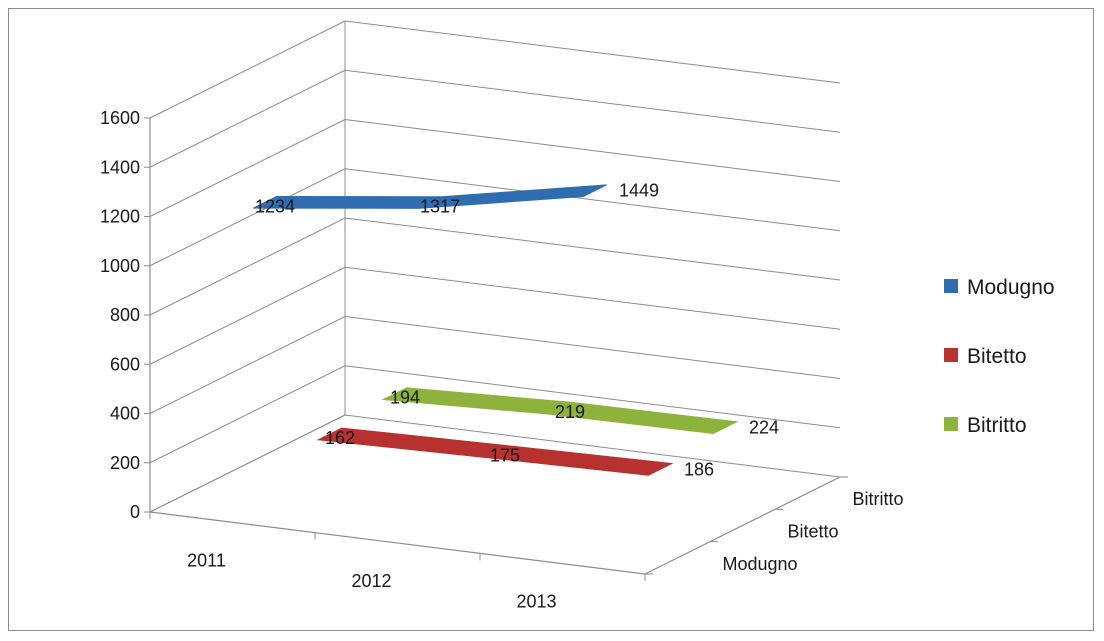 Image resolution: width=1104 pixels, height=641 pixels. Describe the element at coordinates (878, 499) in the screenshot. I see `depth-axis-label: Bitritto` at that location.